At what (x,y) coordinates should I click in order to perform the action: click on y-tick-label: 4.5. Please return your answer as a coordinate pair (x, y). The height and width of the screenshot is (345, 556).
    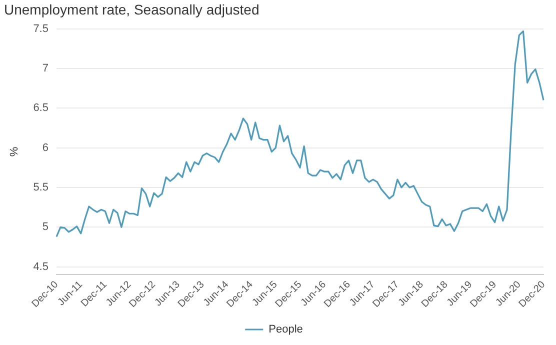
    Looking at the image, I should click on (40, 266).